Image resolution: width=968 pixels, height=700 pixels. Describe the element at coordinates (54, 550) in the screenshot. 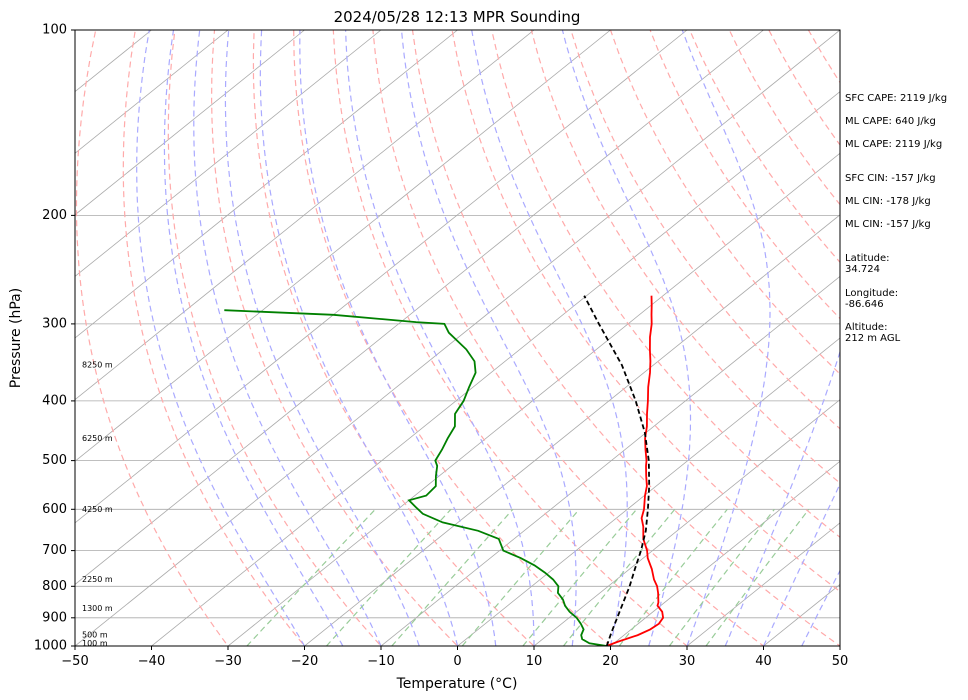

I see `y-tick-label: 700` at that location.